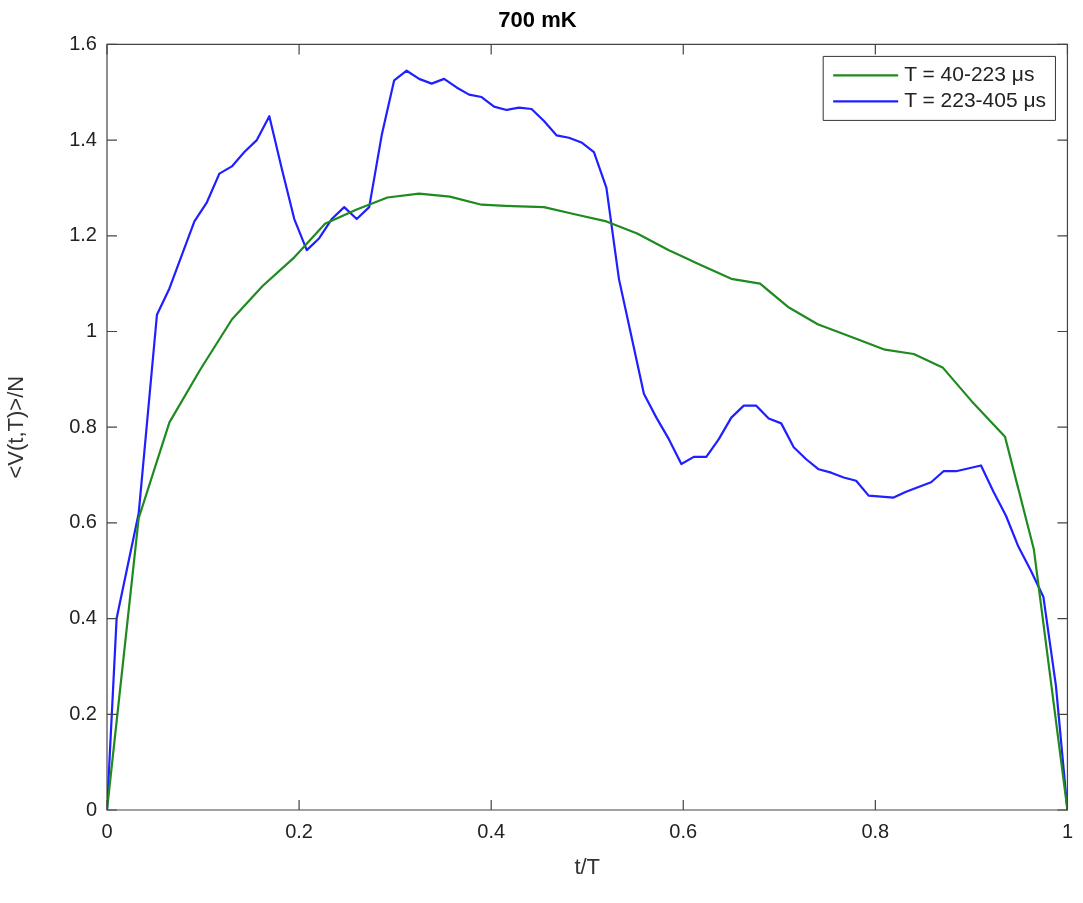 The image size is (1083, 903). What do you see at coordinates (587, 866) in the screenshot?
I see `x-axis-title: t/T` at bounding box center [587, 866].